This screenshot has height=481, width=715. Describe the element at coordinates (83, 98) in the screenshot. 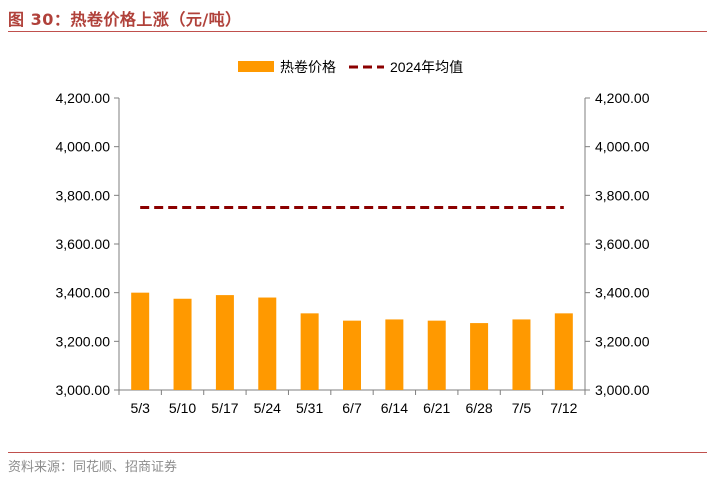

I see `y-tick-label-left: 4,200.00` at that location.